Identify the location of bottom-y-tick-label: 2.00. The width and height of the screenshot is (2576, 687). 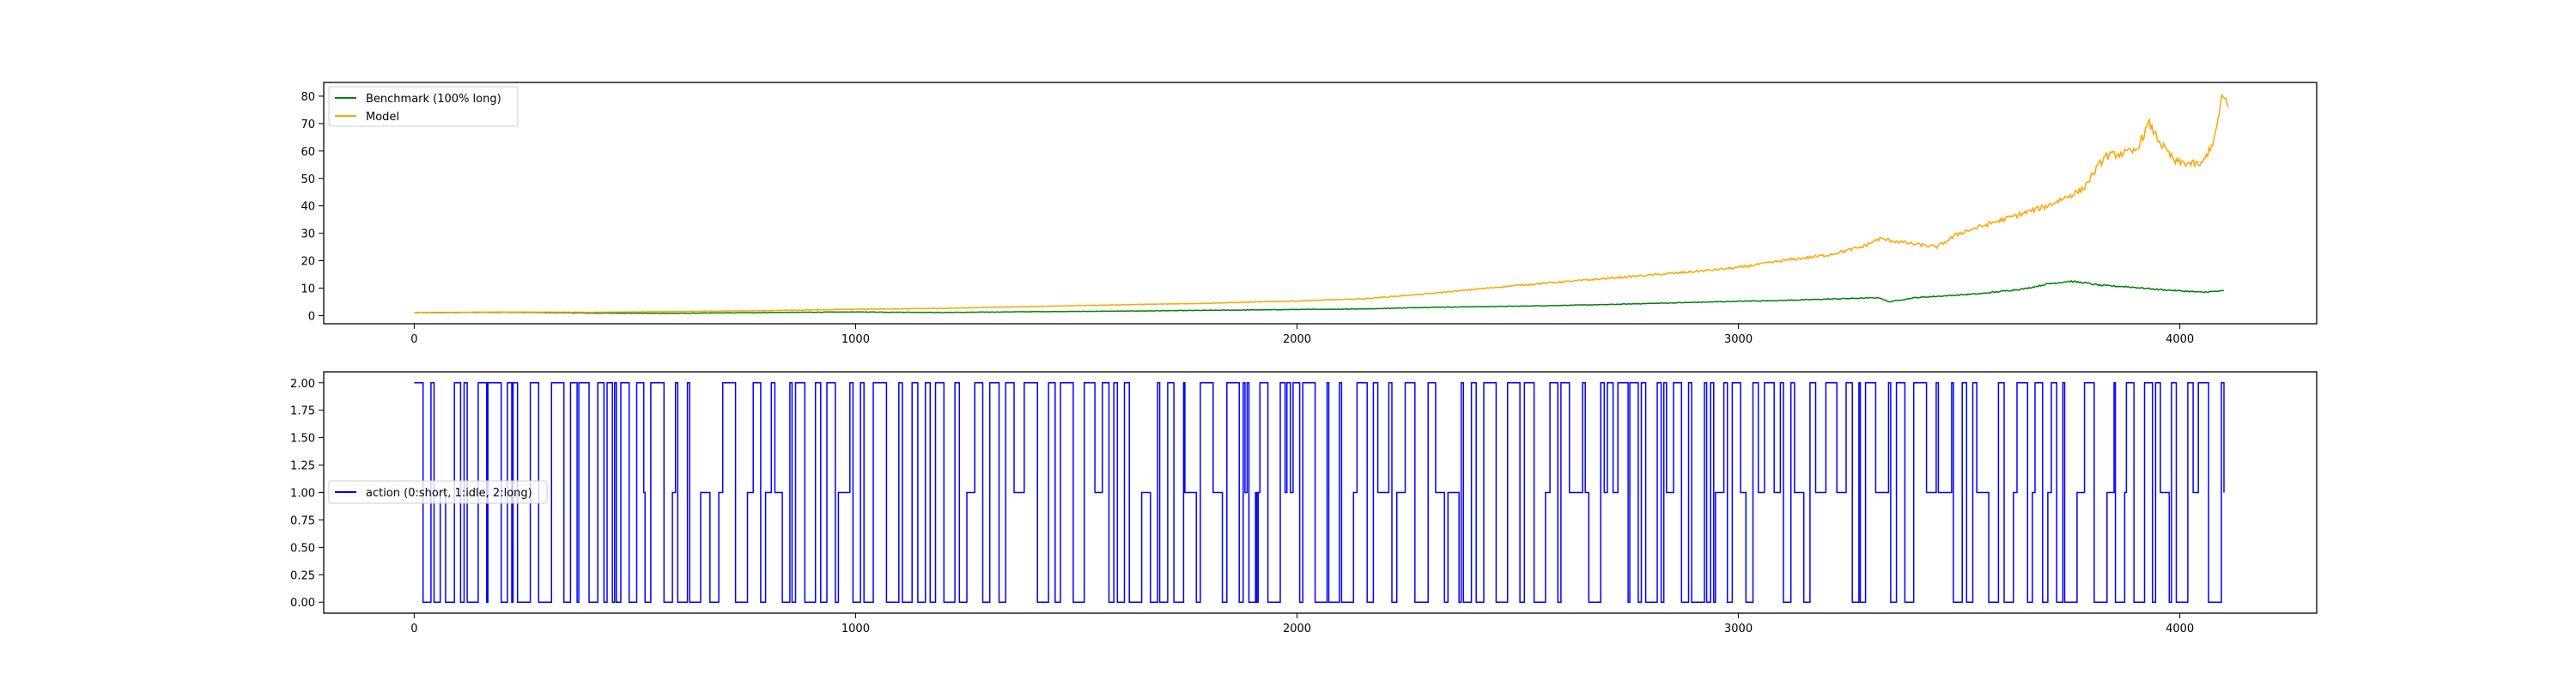
(302, 384).